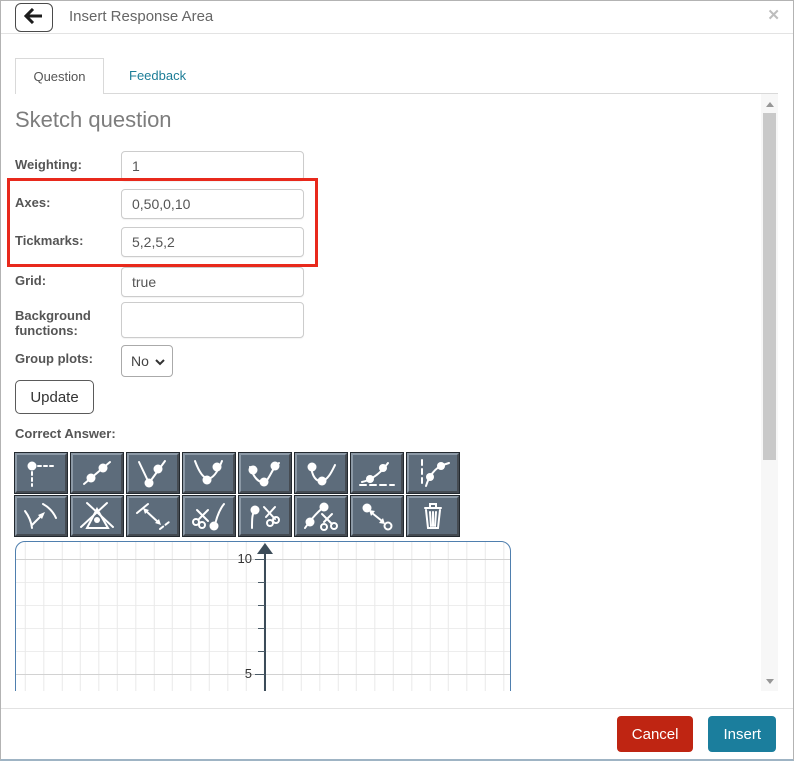  What do you see at coordinates (33, 202) in the screenshot?
I see `axes-label: Axes:` at bounding box center [33, 202].